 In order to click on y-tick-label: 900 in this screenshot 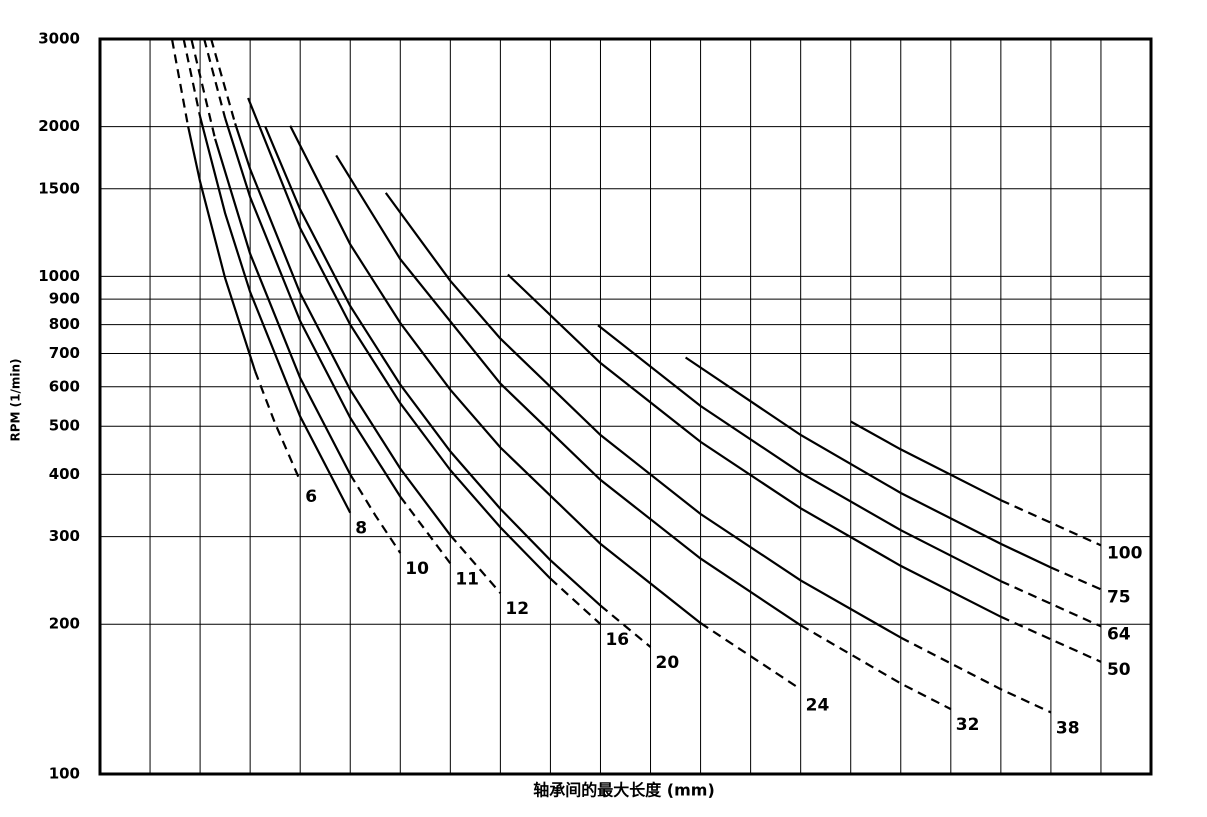, I will do `click(64, 299)`.